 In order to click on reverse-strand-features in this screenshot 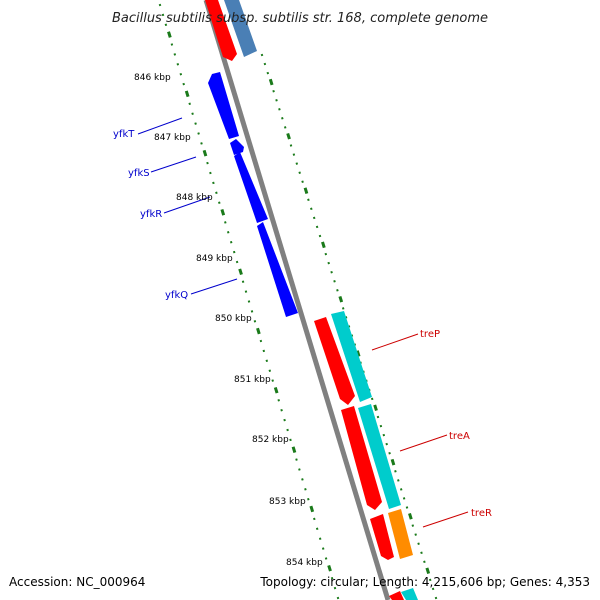, I will do `click(251, 158)`.